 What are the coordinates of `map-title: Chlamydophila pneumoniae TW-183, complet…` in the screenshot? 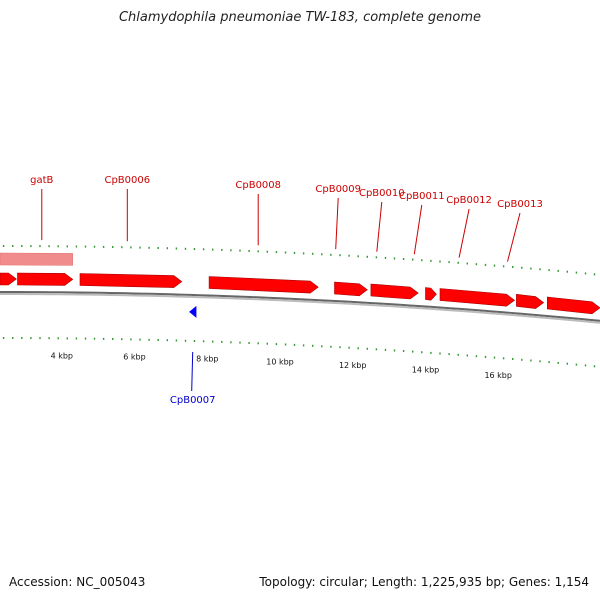 It's located at (300, 17).